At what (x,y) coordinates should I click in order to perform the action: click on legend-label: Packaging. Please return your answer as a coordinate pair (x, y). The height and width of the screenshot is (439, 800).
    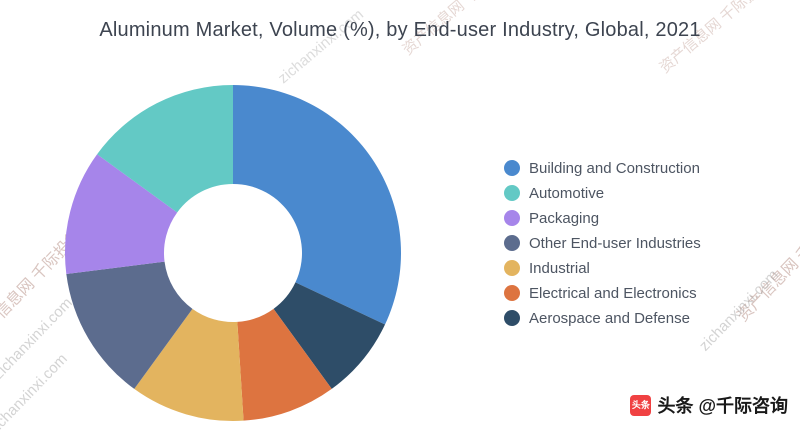
    Looking at the image, I should click on (564, 218).